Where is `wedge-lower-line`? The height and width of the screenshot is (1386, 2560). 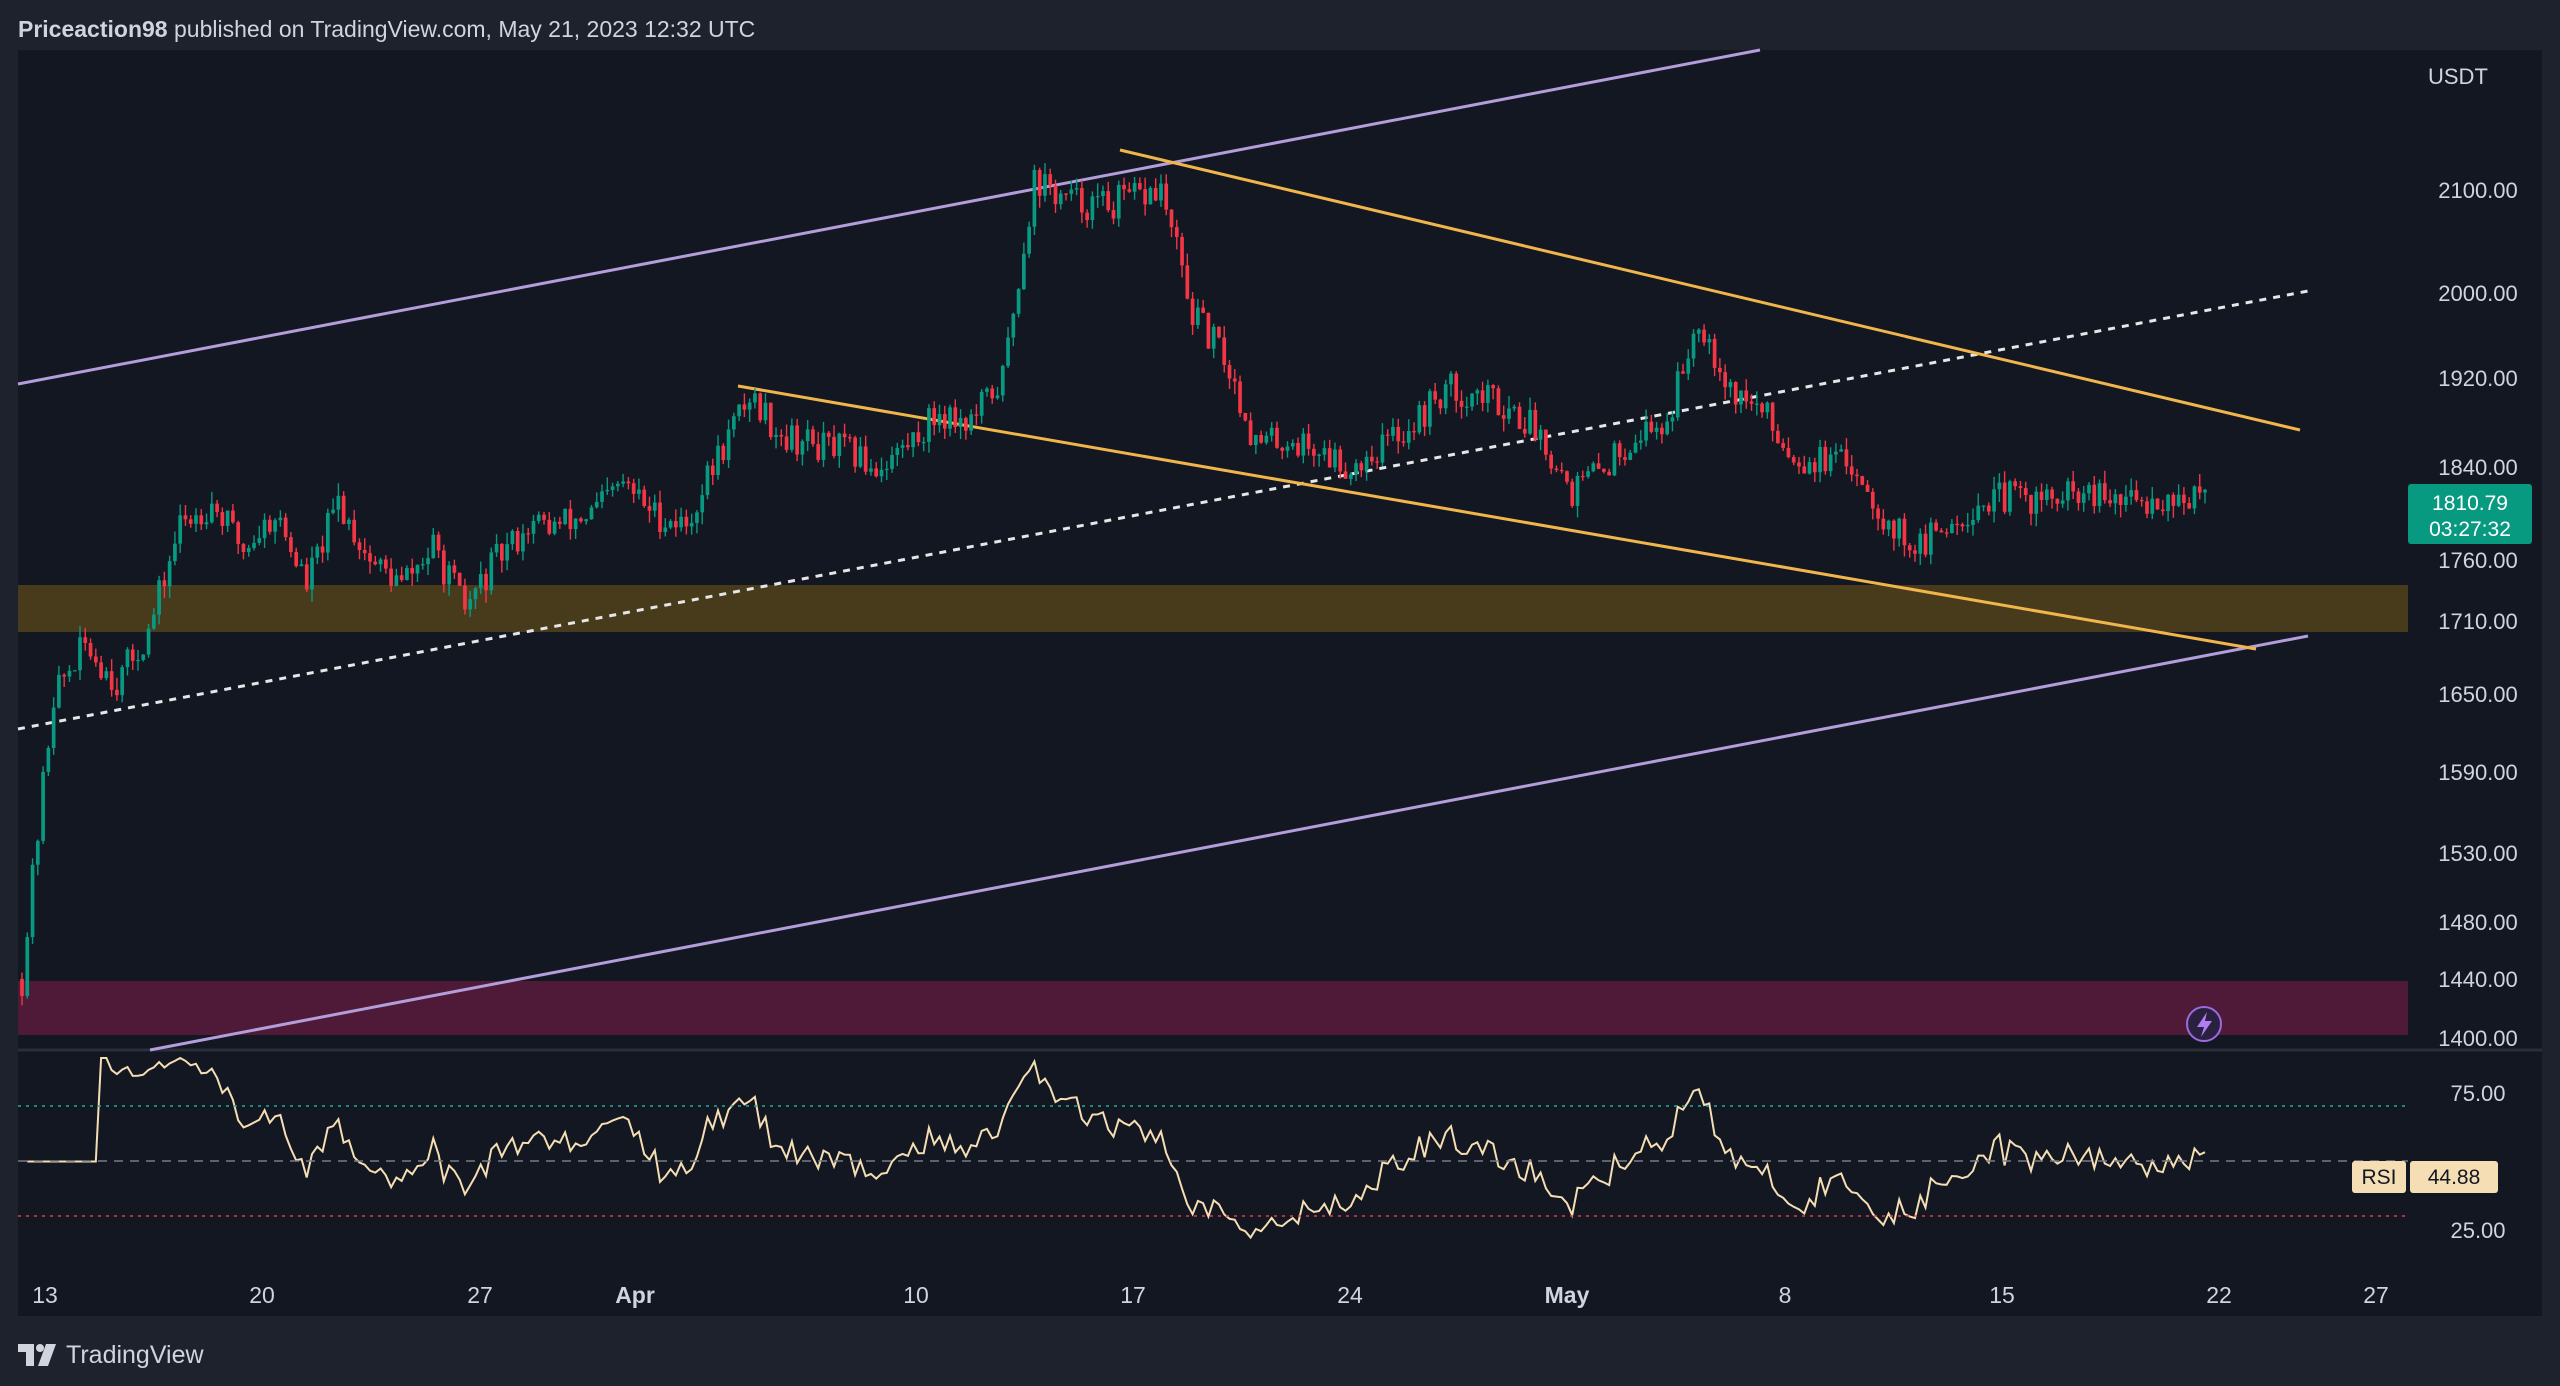
wedge-lower-line is located at coordinates (1497, 517).